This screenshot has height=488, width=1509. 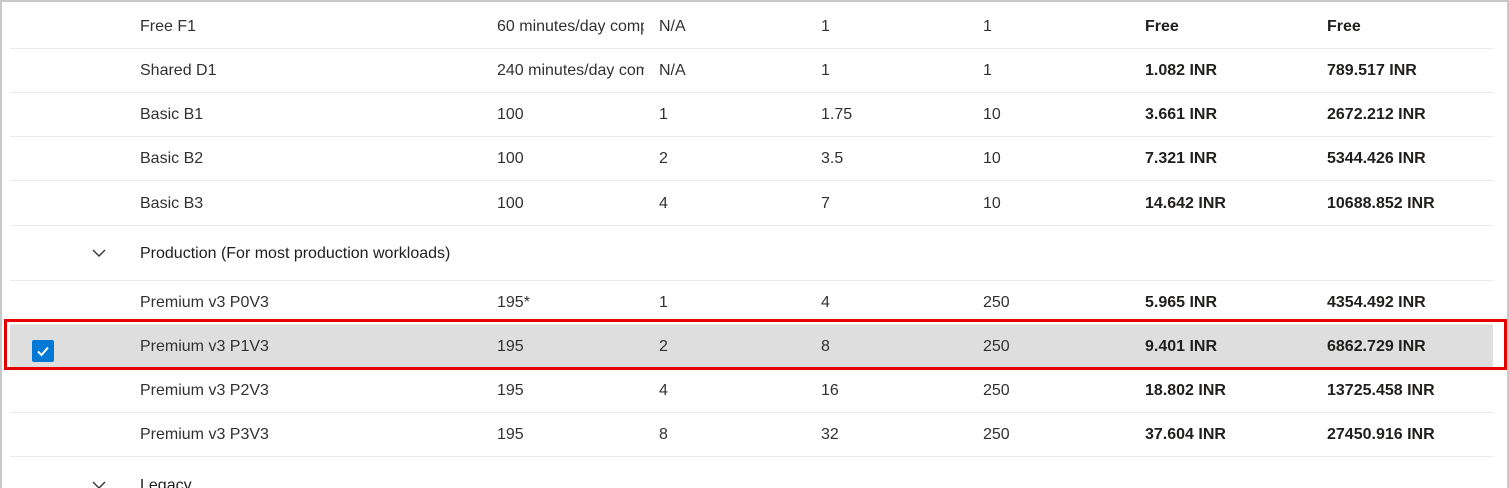 I want to click on monthly-price: 6862.729 INR, so click(x=1376, y=346).